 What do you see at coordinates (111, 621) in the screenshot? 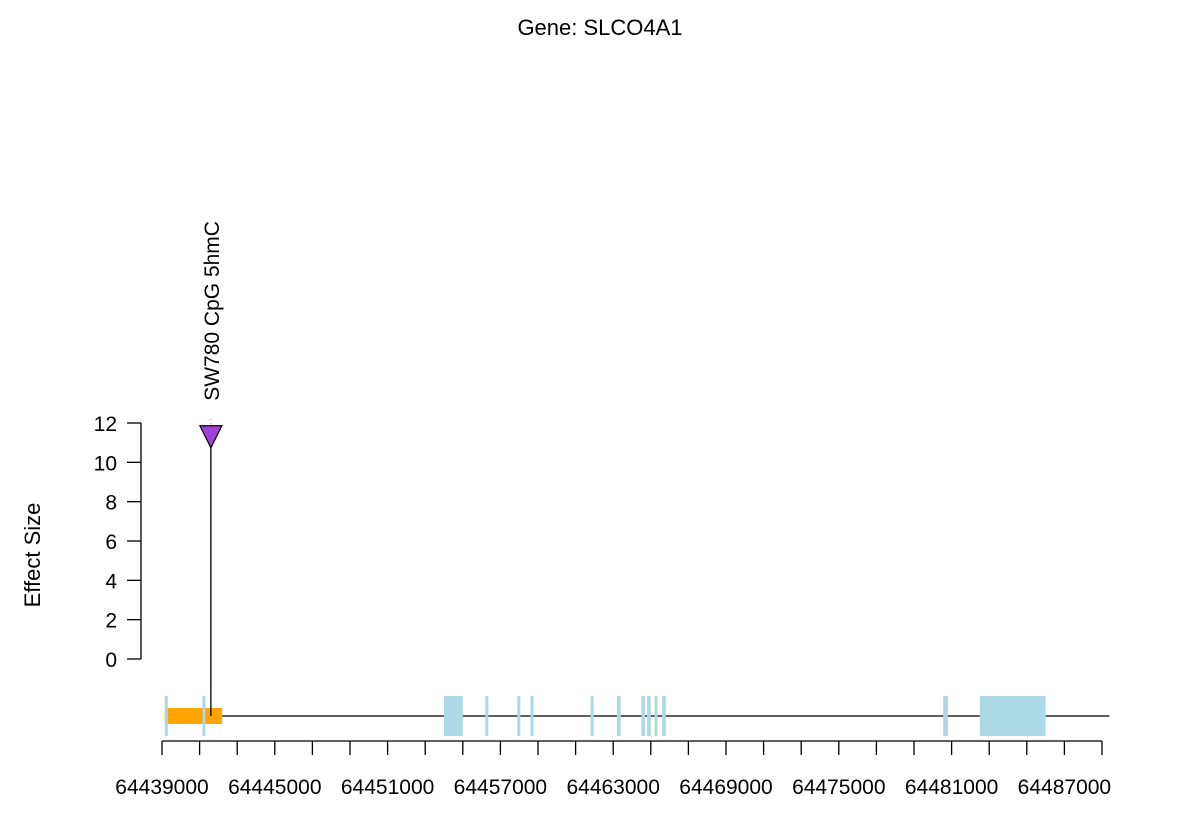
I see `y-tick-label: 2` at bounding box center [111, 621].